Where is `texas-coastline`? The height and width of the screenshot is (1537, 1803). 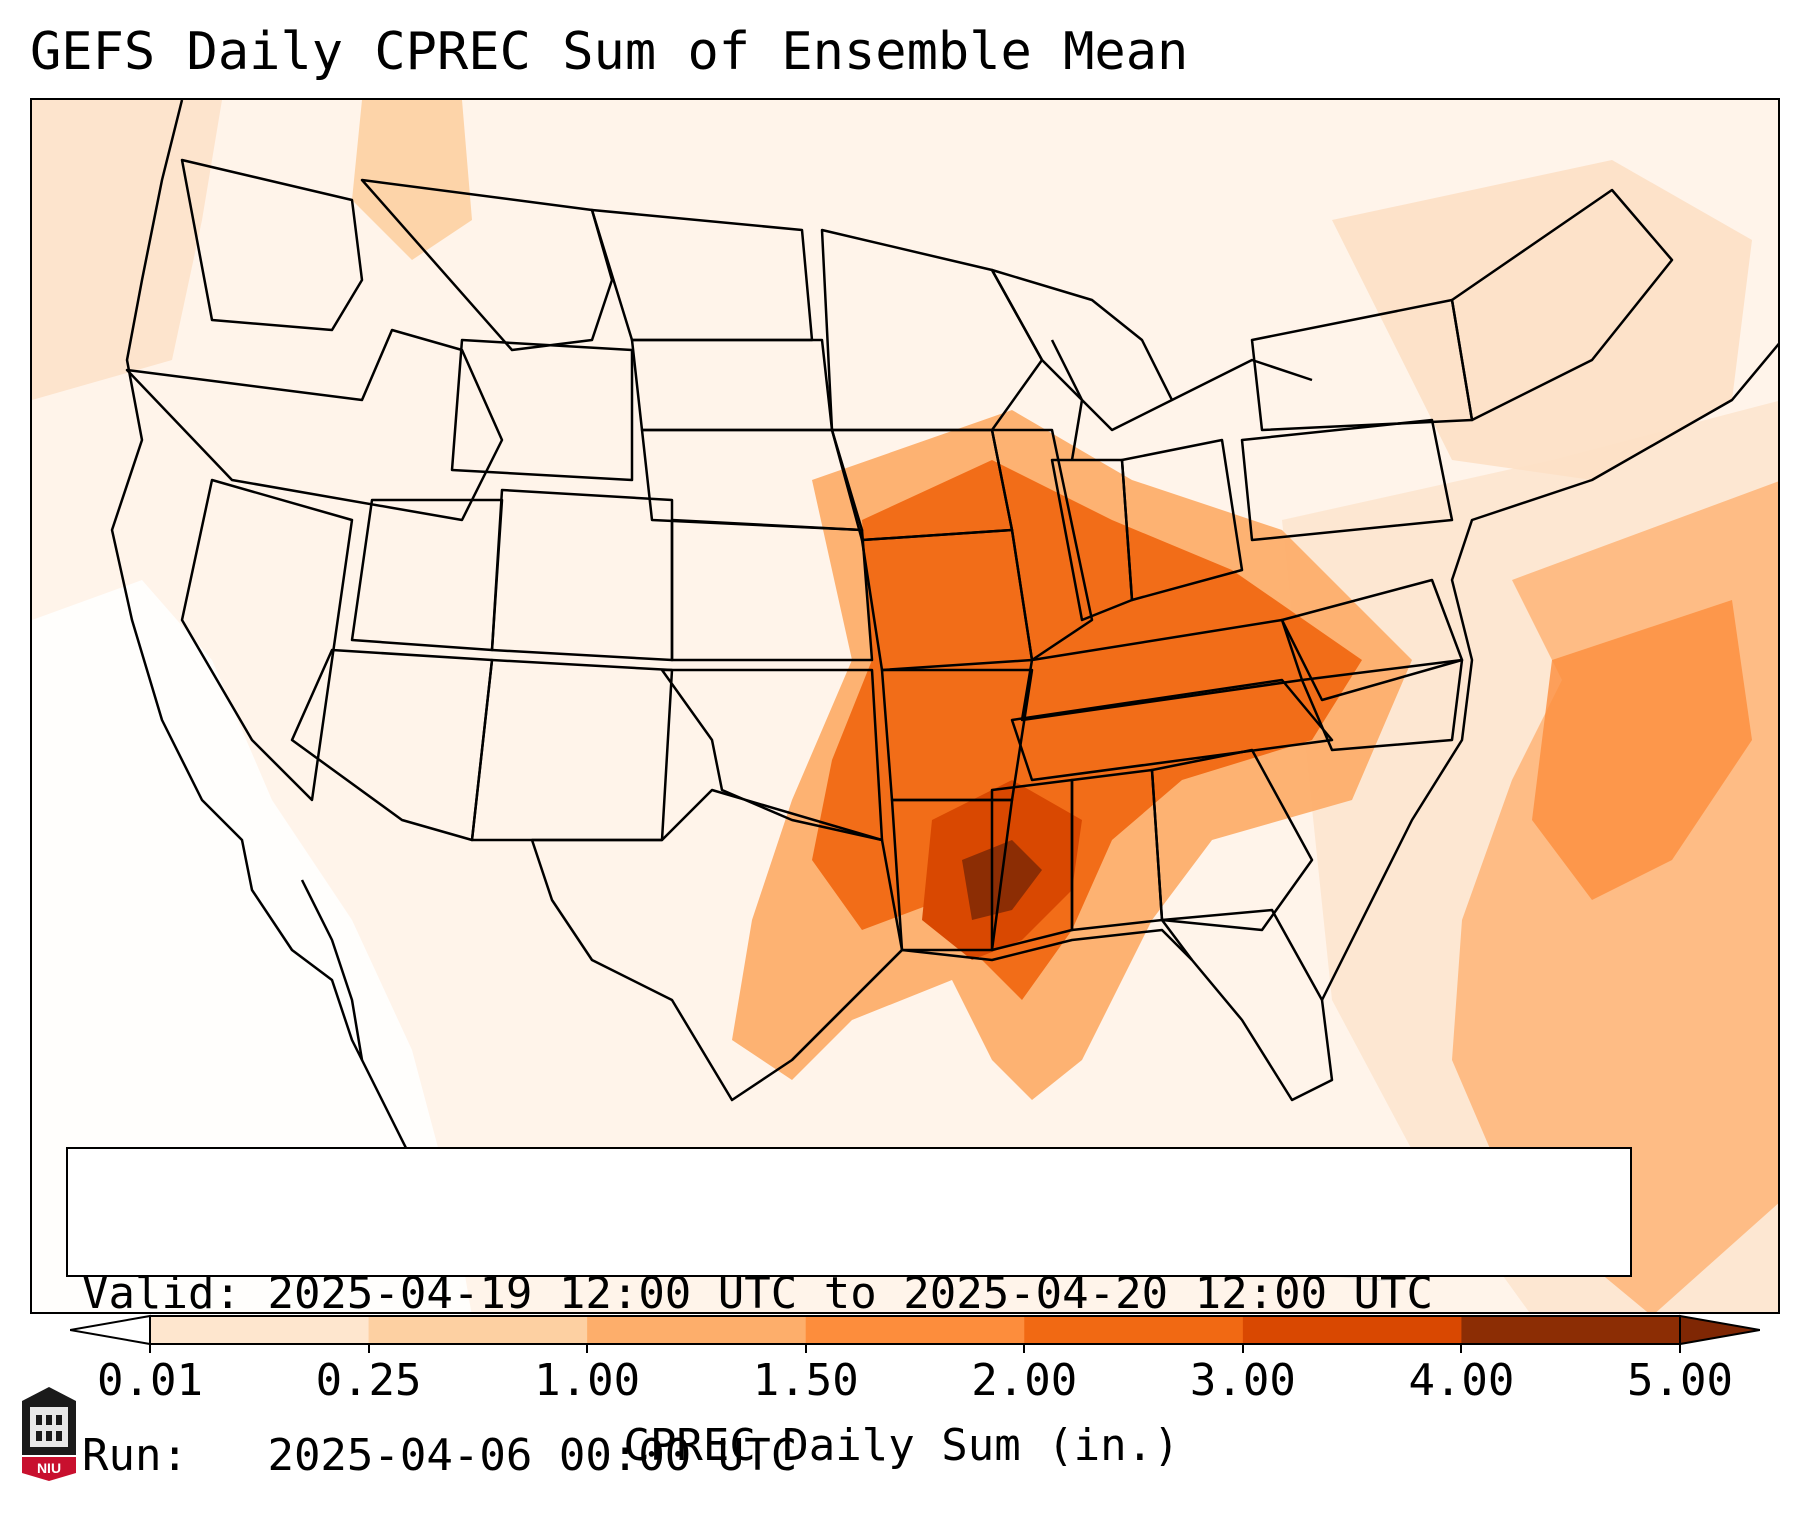 texas-coastline is located at coordinates (847, 1005).